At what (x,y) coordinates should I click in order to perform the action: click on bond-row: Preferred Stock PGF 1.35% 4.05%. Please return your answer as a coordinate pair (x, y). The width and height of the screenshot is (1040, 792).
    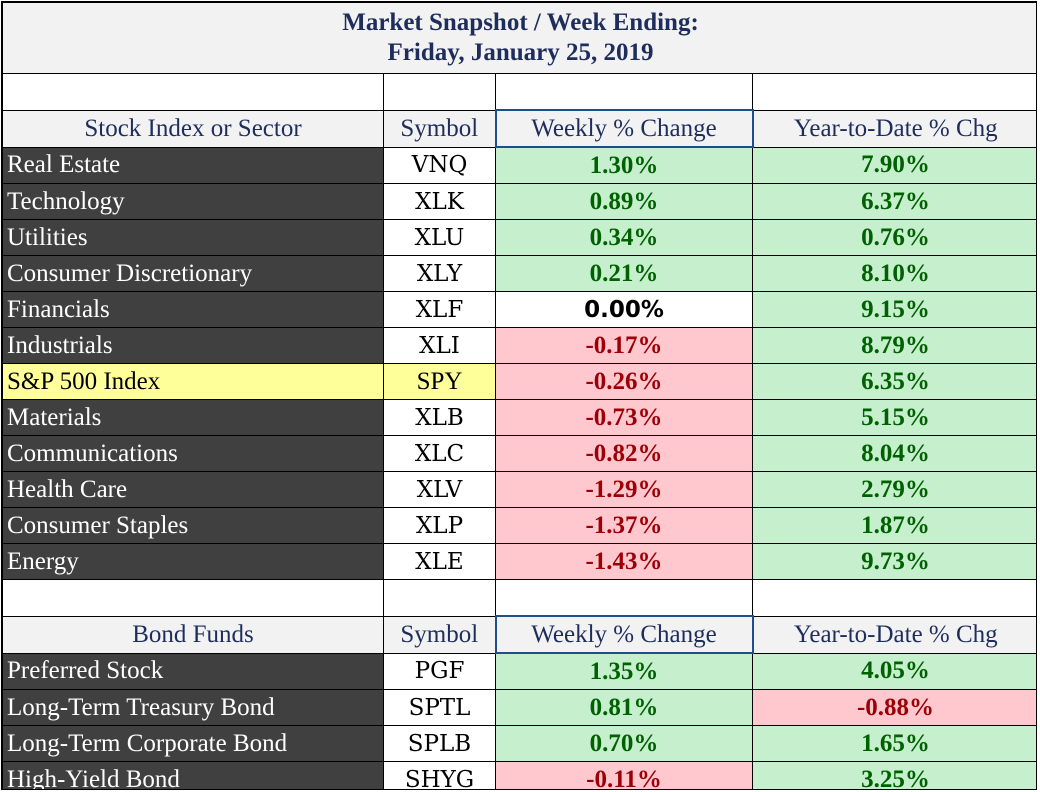
    Looking at the image, I should click on (519, 671).